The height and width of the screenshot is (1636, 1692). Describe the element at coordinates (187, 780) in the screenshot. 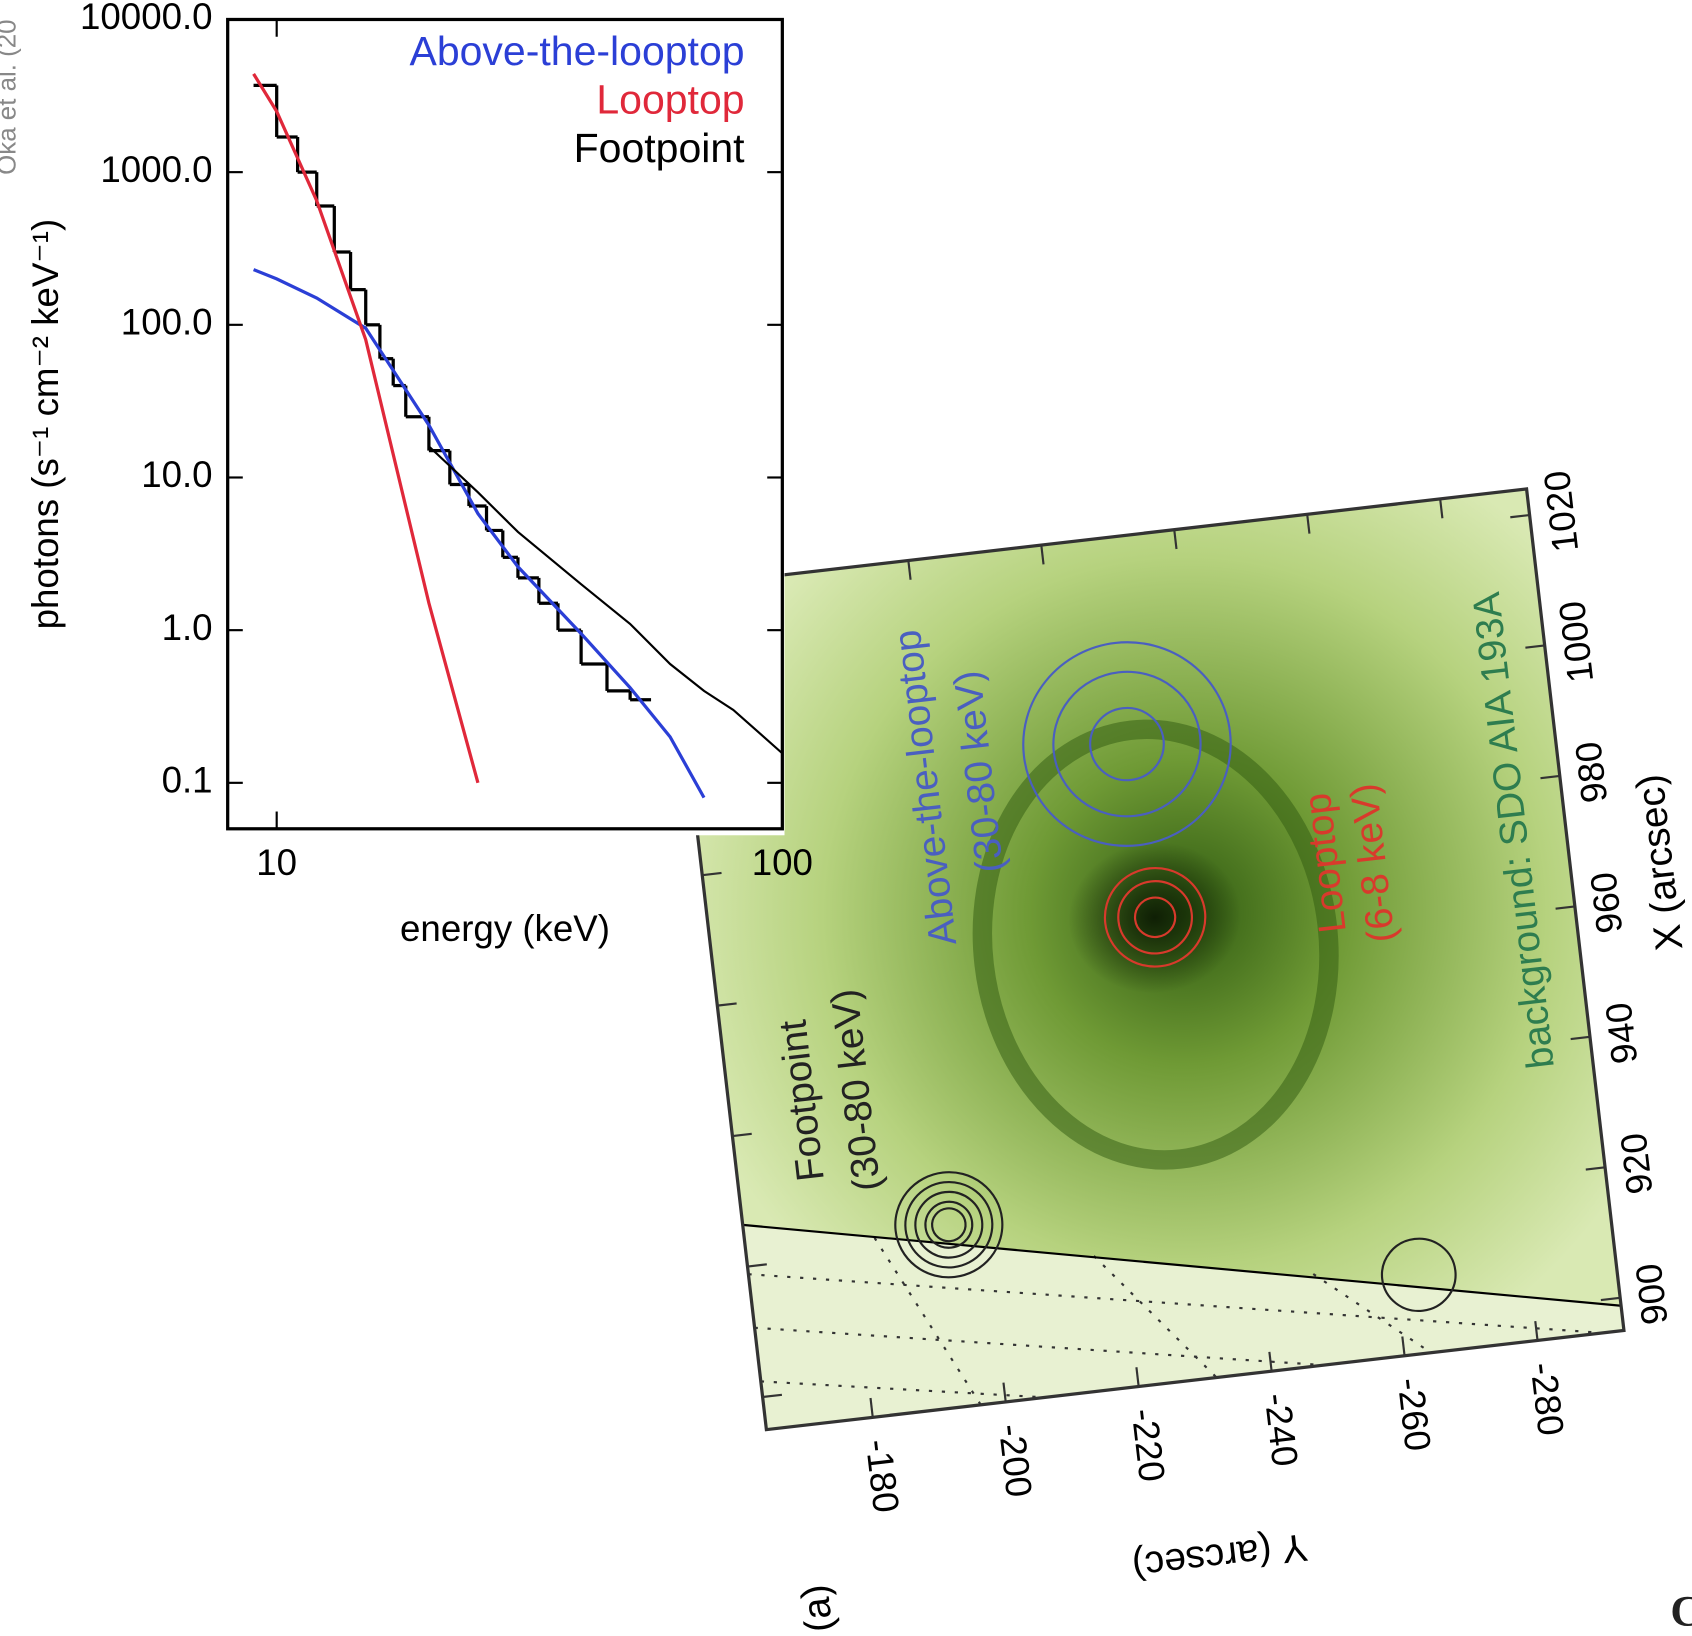

I see `y-tick-label: 0.1` at that location.